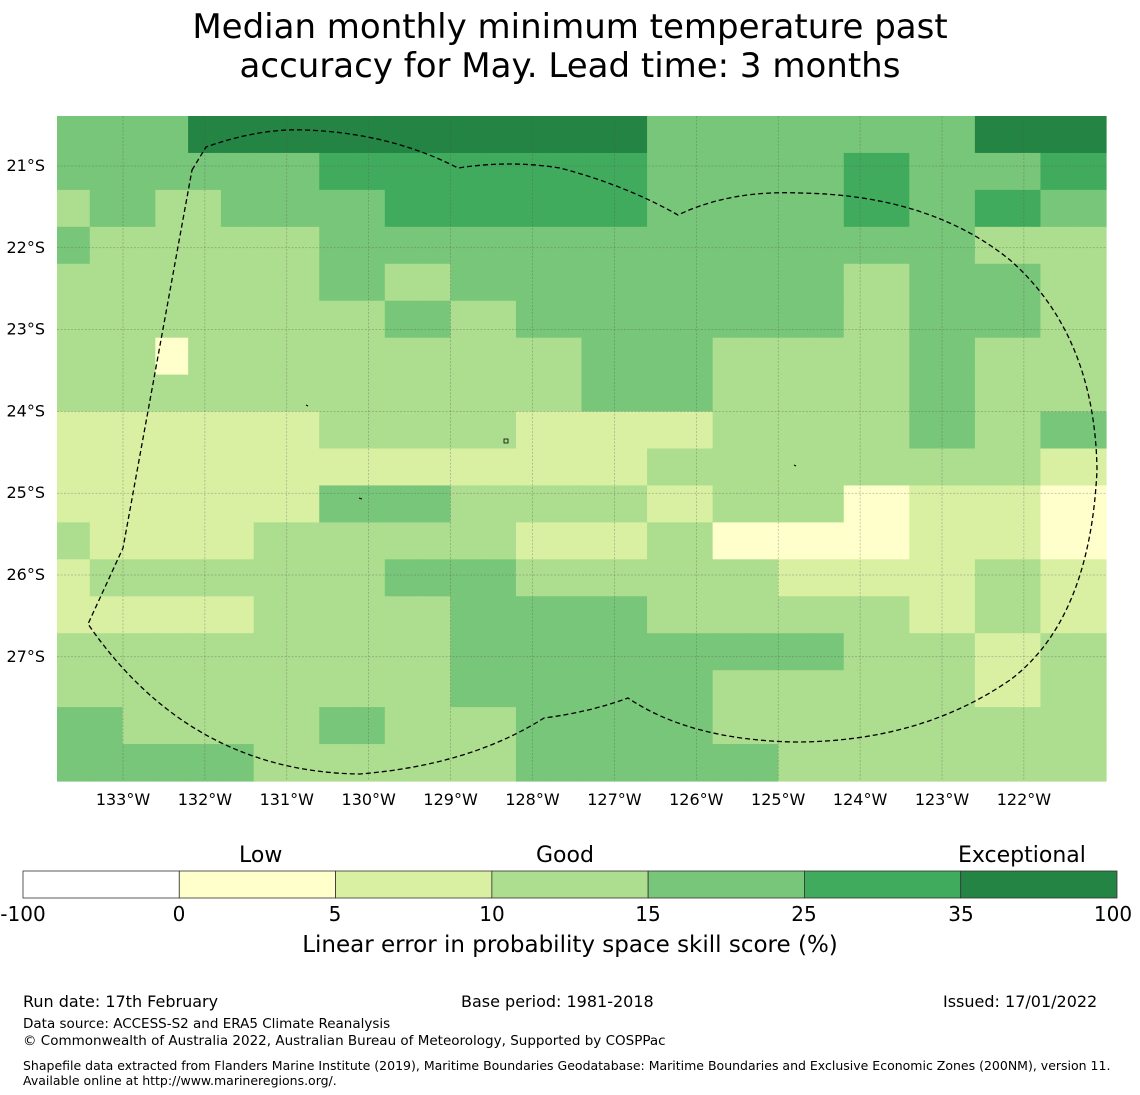  Describe the element at coordinates (25, 247) in the screenshot. I see `latitude-label: 22°S` at that location.